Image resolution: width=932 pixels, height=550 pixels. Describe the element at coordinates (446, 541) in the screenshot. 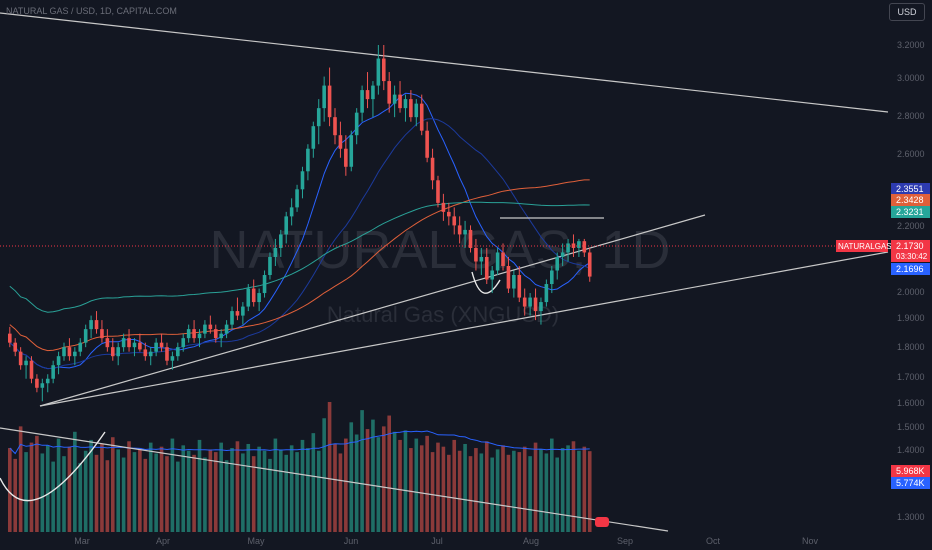

I see `time-axis: Mar Apr May Jun Jul Aug Sep Oct Nov` at that location.